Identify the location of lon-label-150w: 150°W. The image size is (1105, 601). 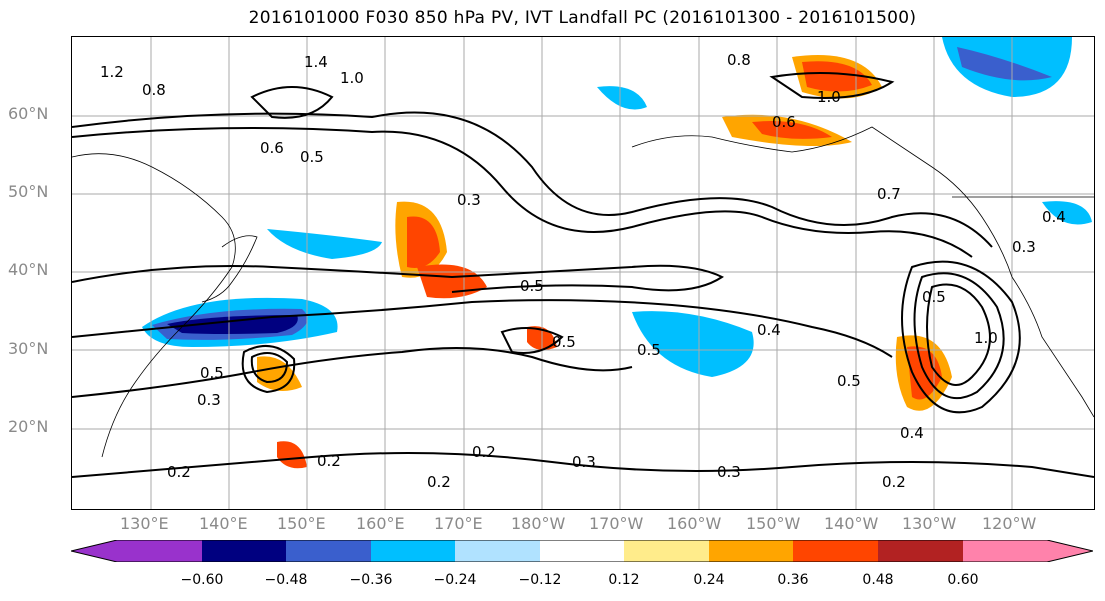
(773, 523).